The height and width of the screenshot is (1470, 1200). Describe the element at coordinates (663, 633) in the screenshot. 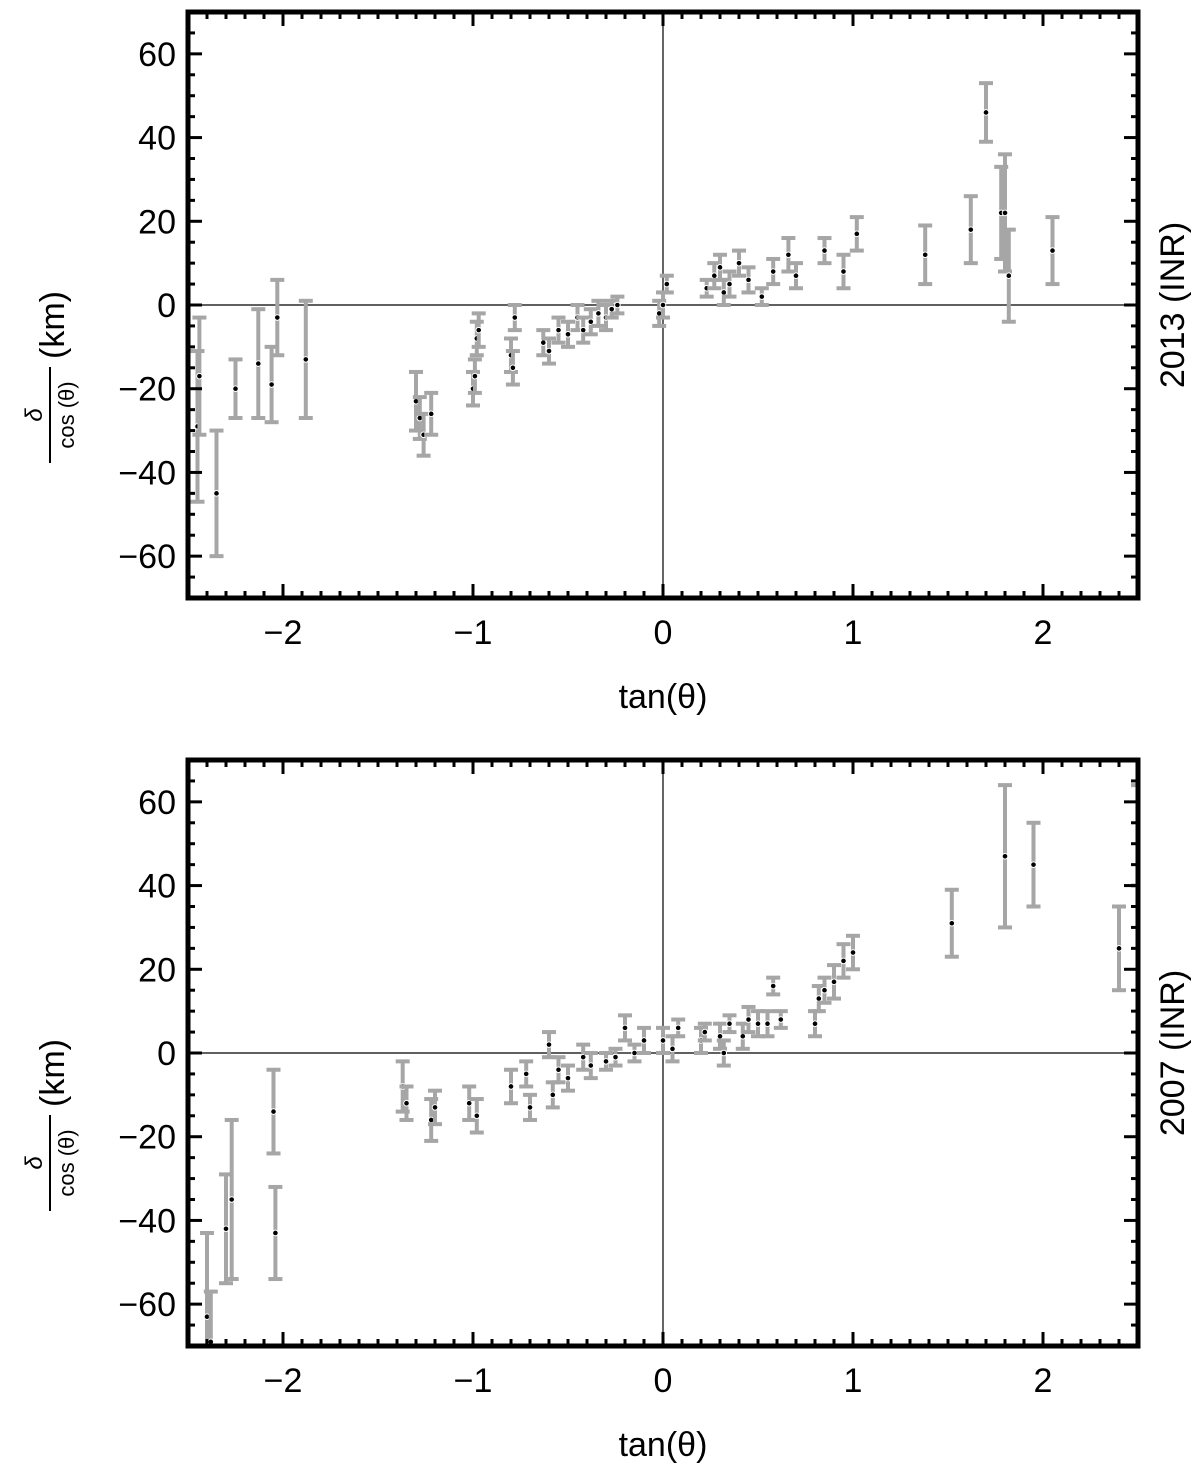

I see `x-tick-label: 0` at that location.